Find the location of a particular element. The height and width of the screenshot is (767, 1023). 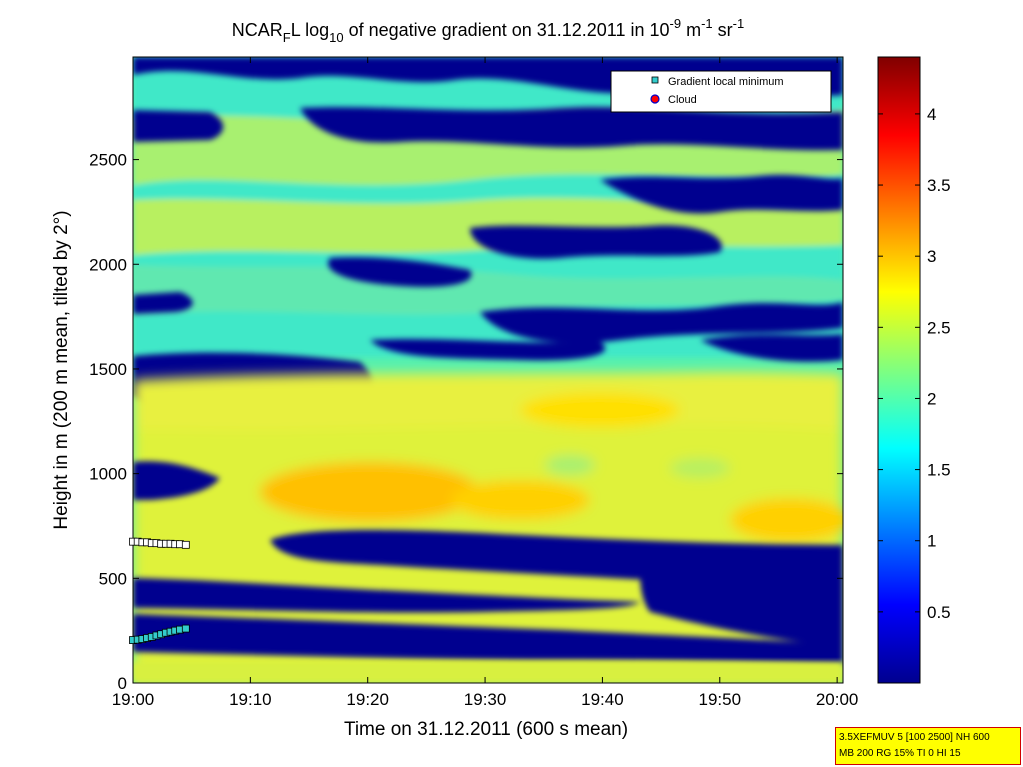

x-tick-label: 19:30 is located at coordinates (485, 699).